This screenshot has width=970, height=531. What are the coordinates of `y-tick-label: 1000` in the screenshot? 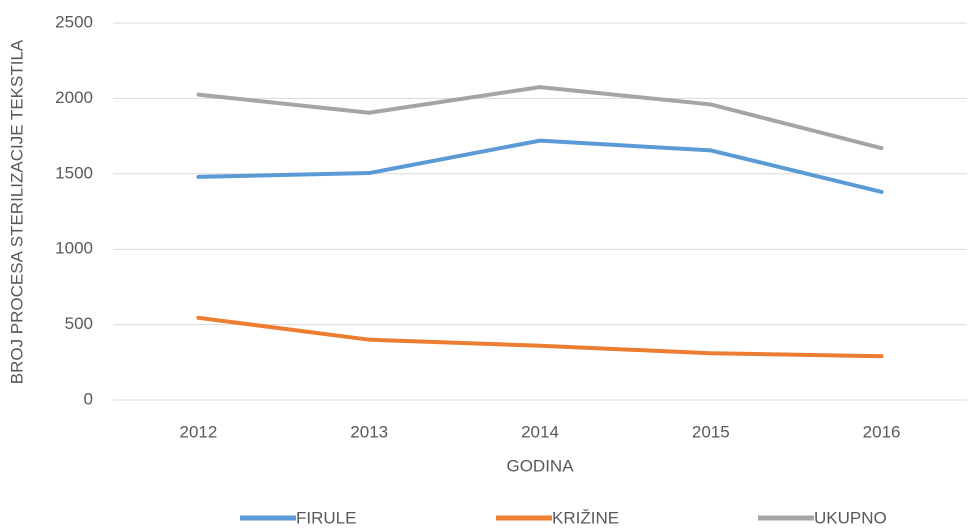 It's located at (74, 248).